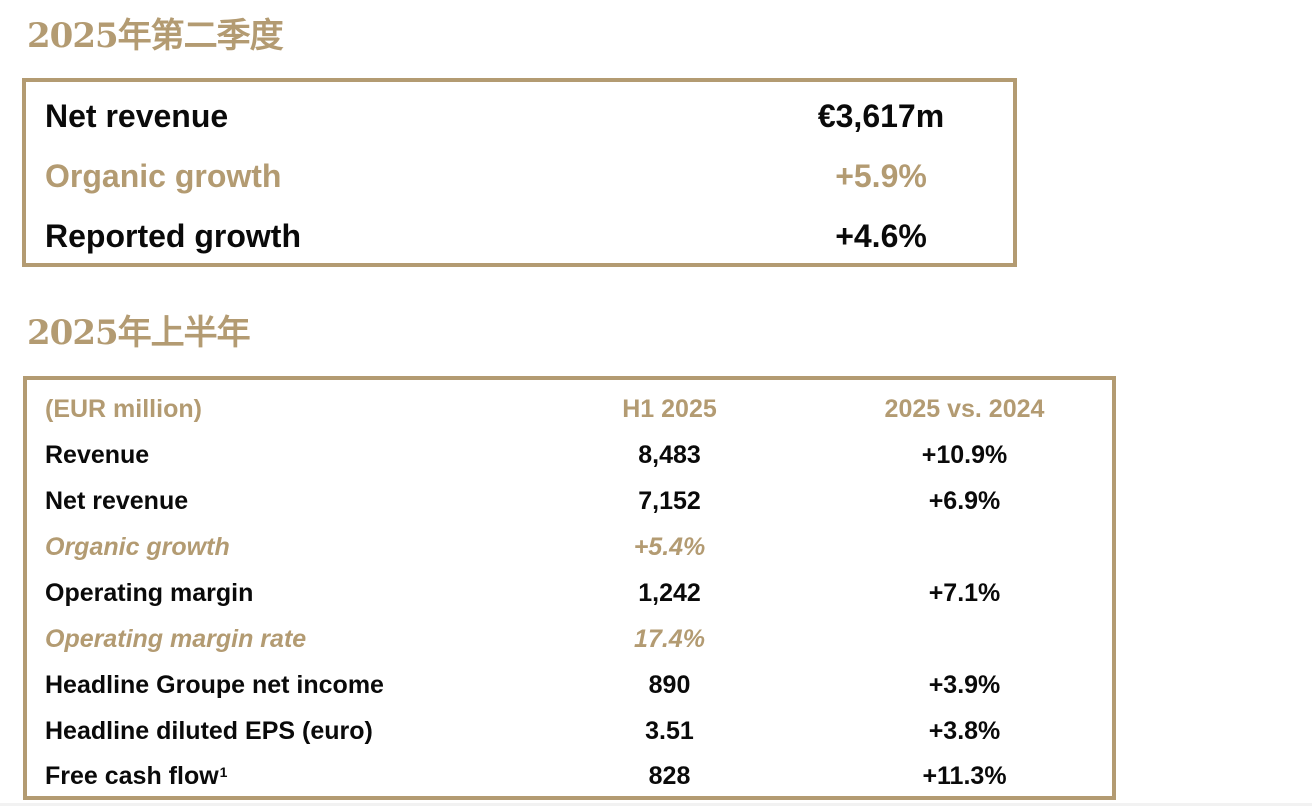 The image size is (1312, 806). I want to click on row-value: 828, so click(669, 776).